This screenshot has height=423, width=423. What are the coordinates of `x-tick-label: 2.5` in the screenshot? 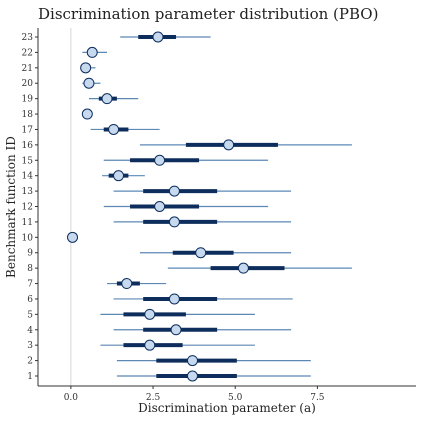 It's located at (153, 398).